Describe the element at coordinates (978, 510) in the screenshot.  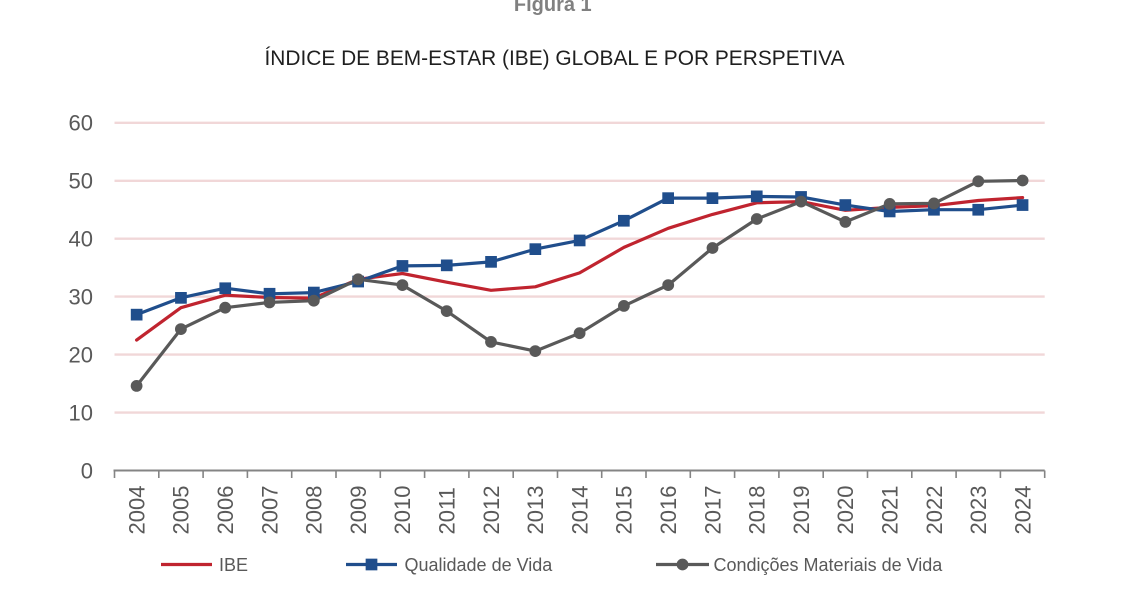
I see `svg-text: 2023` at that location.